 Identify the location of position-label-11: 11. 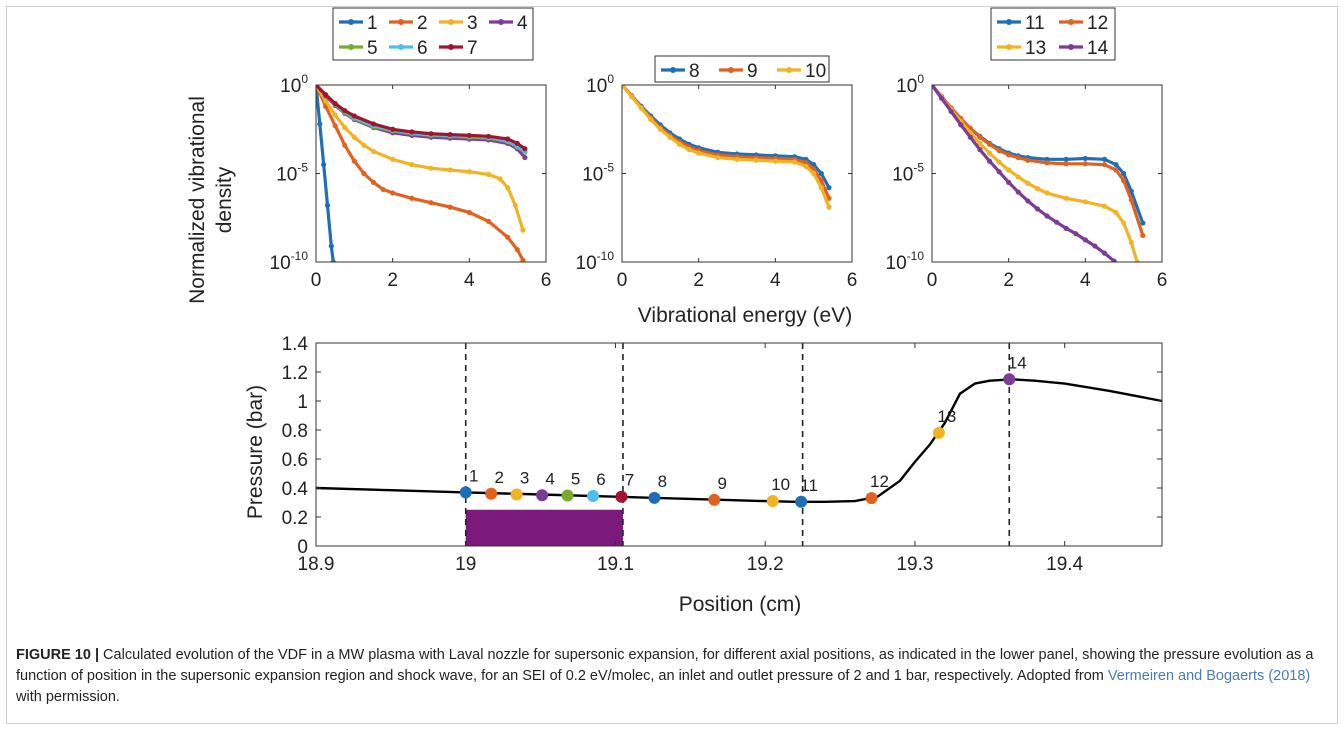
(809, 485).